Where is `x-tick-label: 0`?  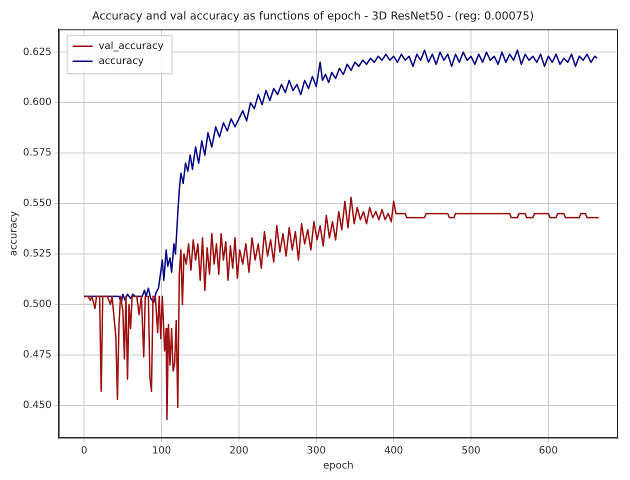 x-tick-label: 0 is located at coordinates (84, 451).